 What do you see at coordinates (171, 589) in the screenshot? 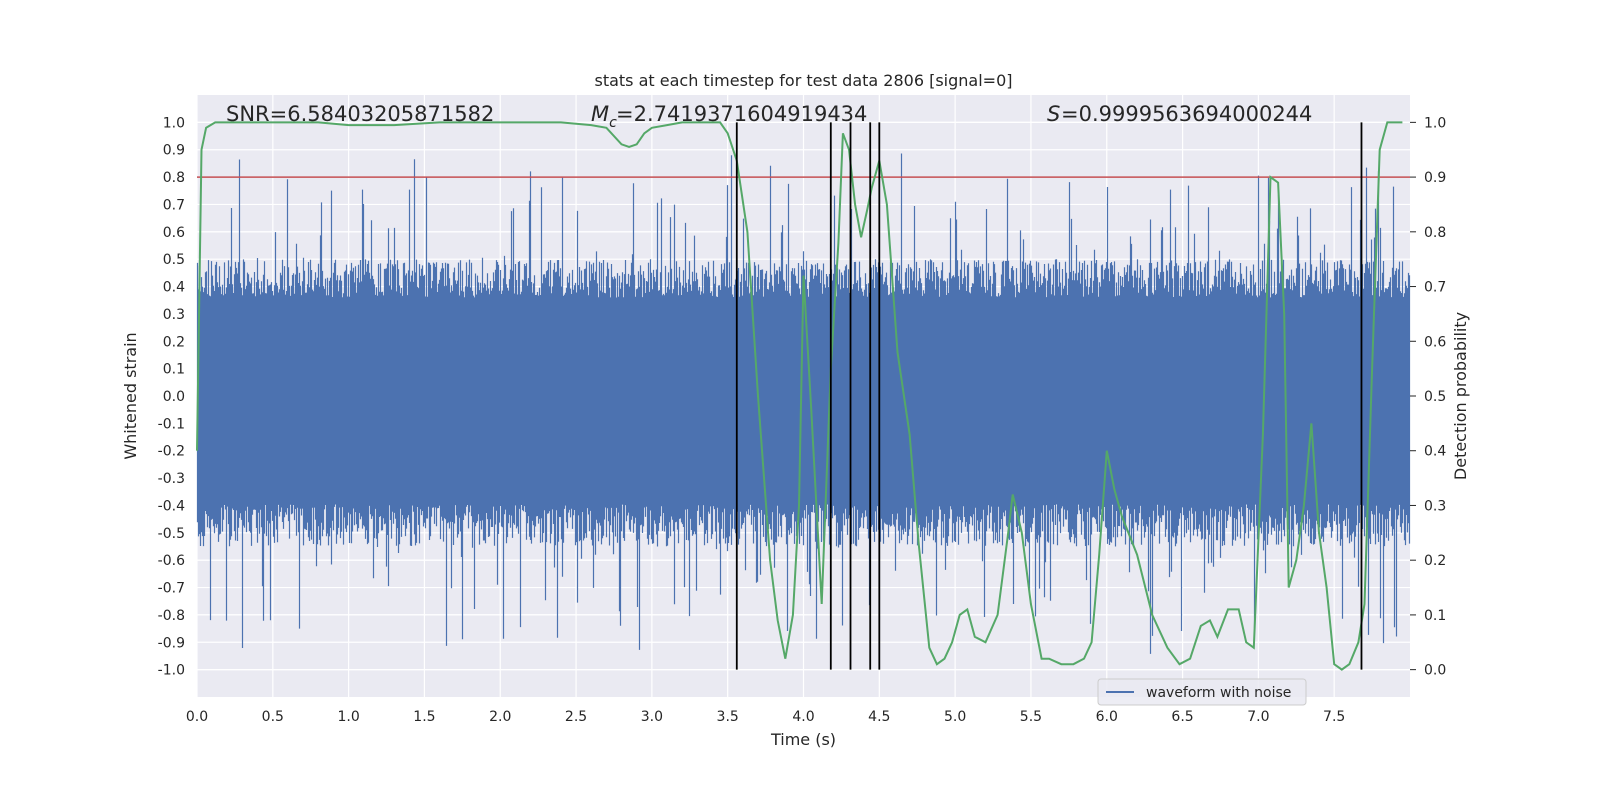
I see `y-tick-label-left: -0.7` at bounding box center [171, 589].